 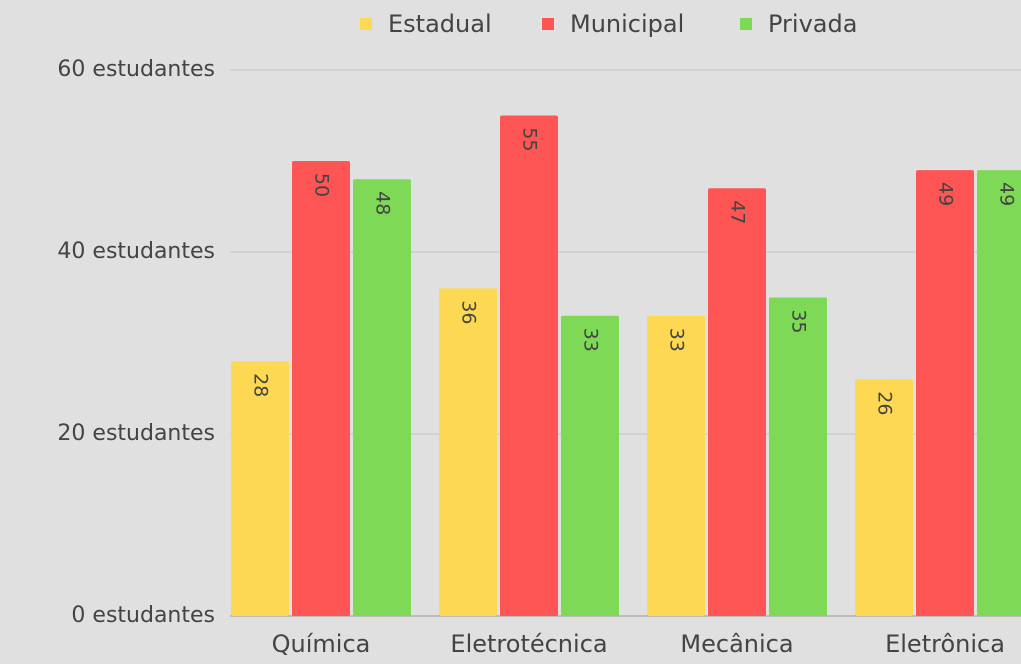 What do you see at coordinates (530, 139) in the screenshot?
I see `data-label: 55` at bounding box center [530, 139].